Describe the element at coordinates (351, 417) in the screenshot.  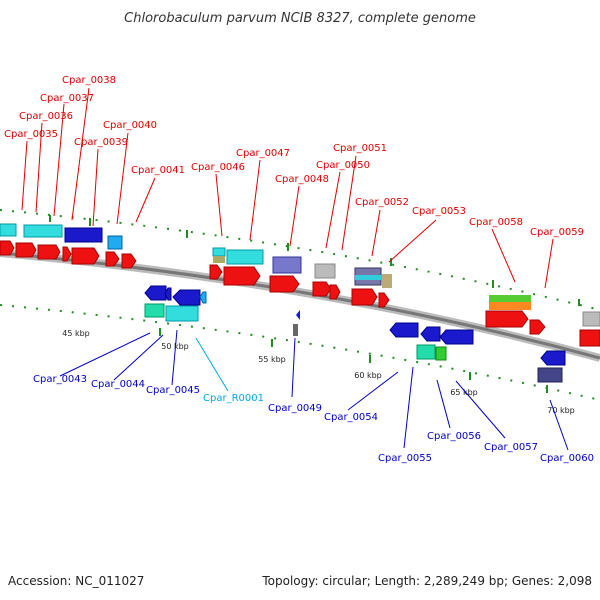
I see `gene-label: Cpar_0054` at that location.